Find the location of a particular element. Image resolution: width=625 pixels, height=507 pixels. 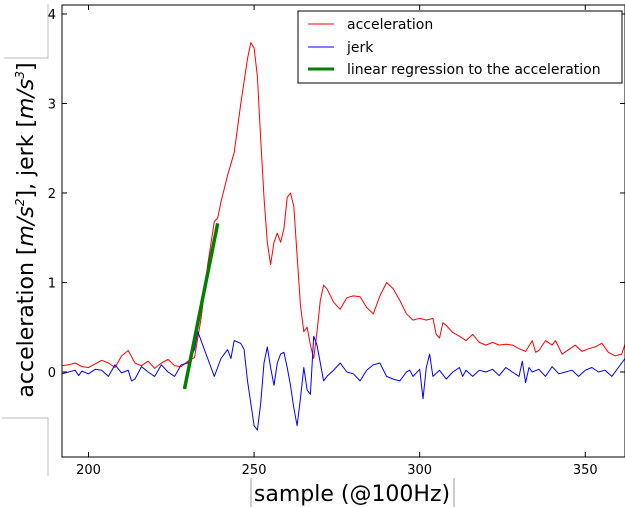

legend-box is located at coordinates (460, 47).